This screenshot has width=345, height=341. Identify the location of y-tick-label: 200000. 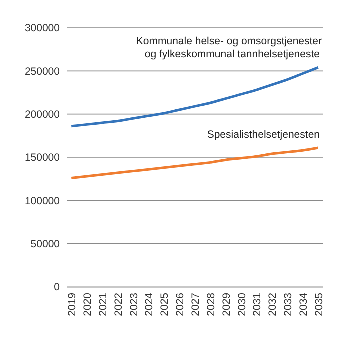
(42, 115).